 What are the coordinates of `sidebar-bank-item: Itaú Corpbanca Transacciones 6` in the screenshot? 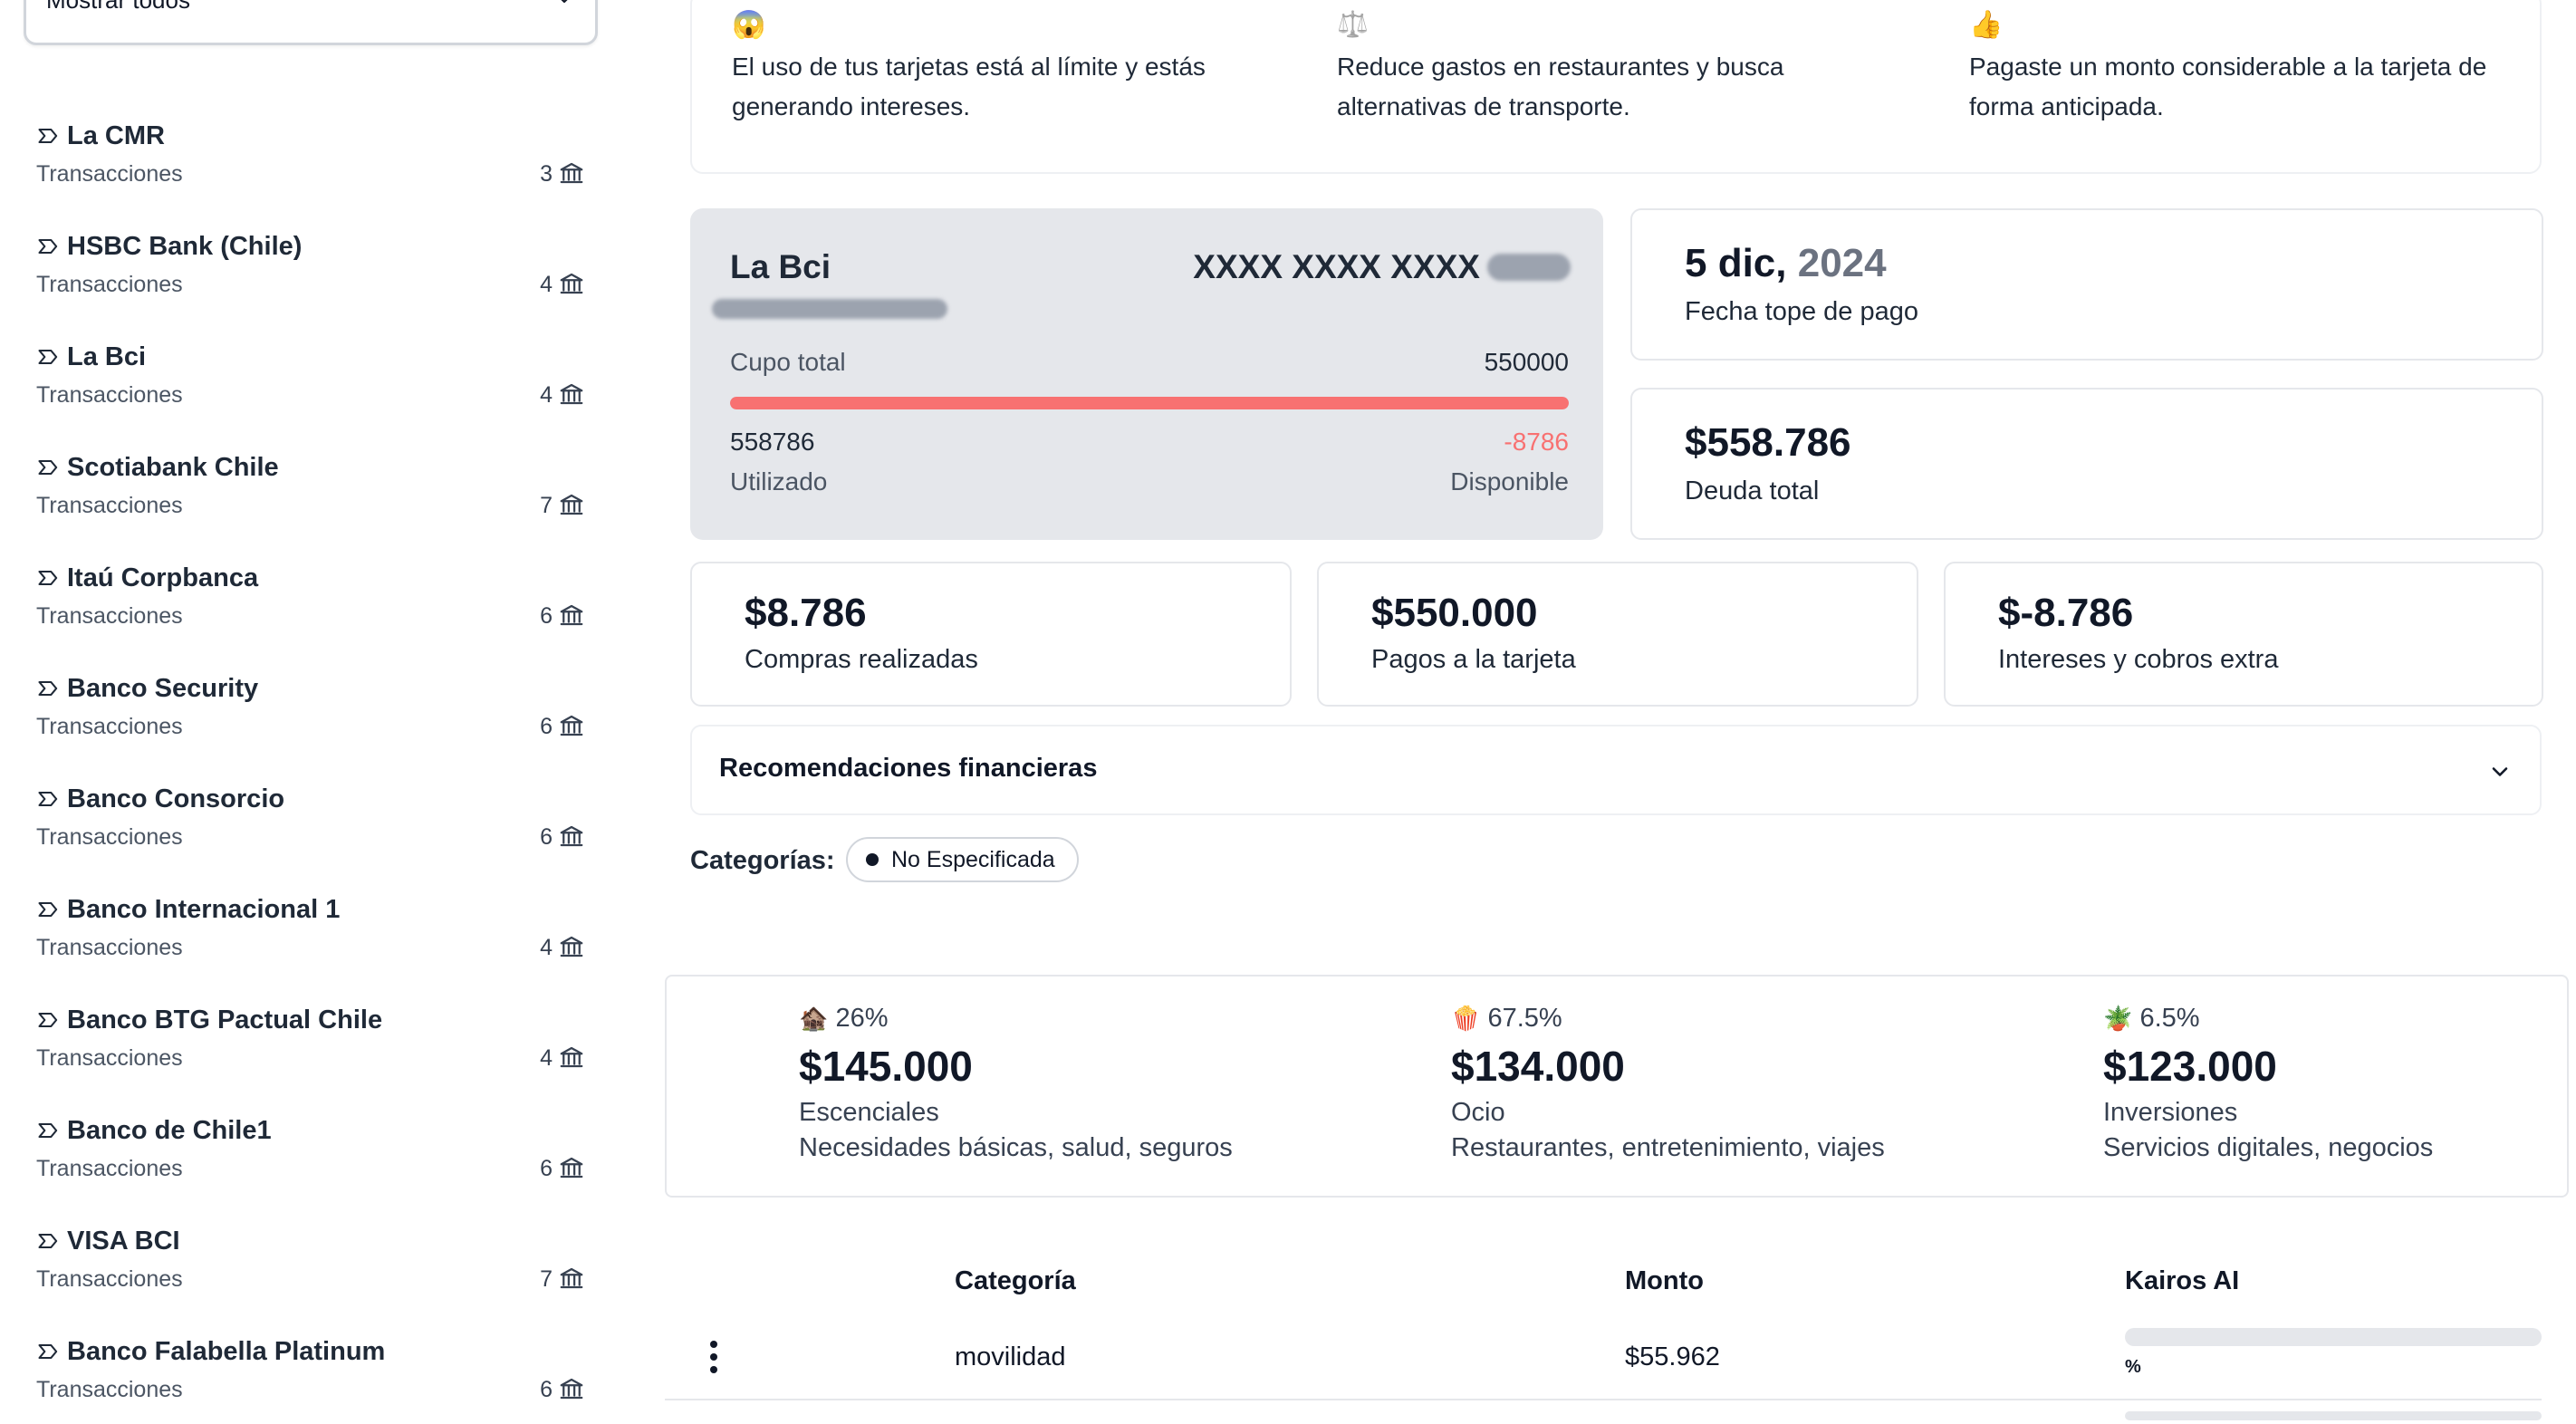 It's located at (310, 605).